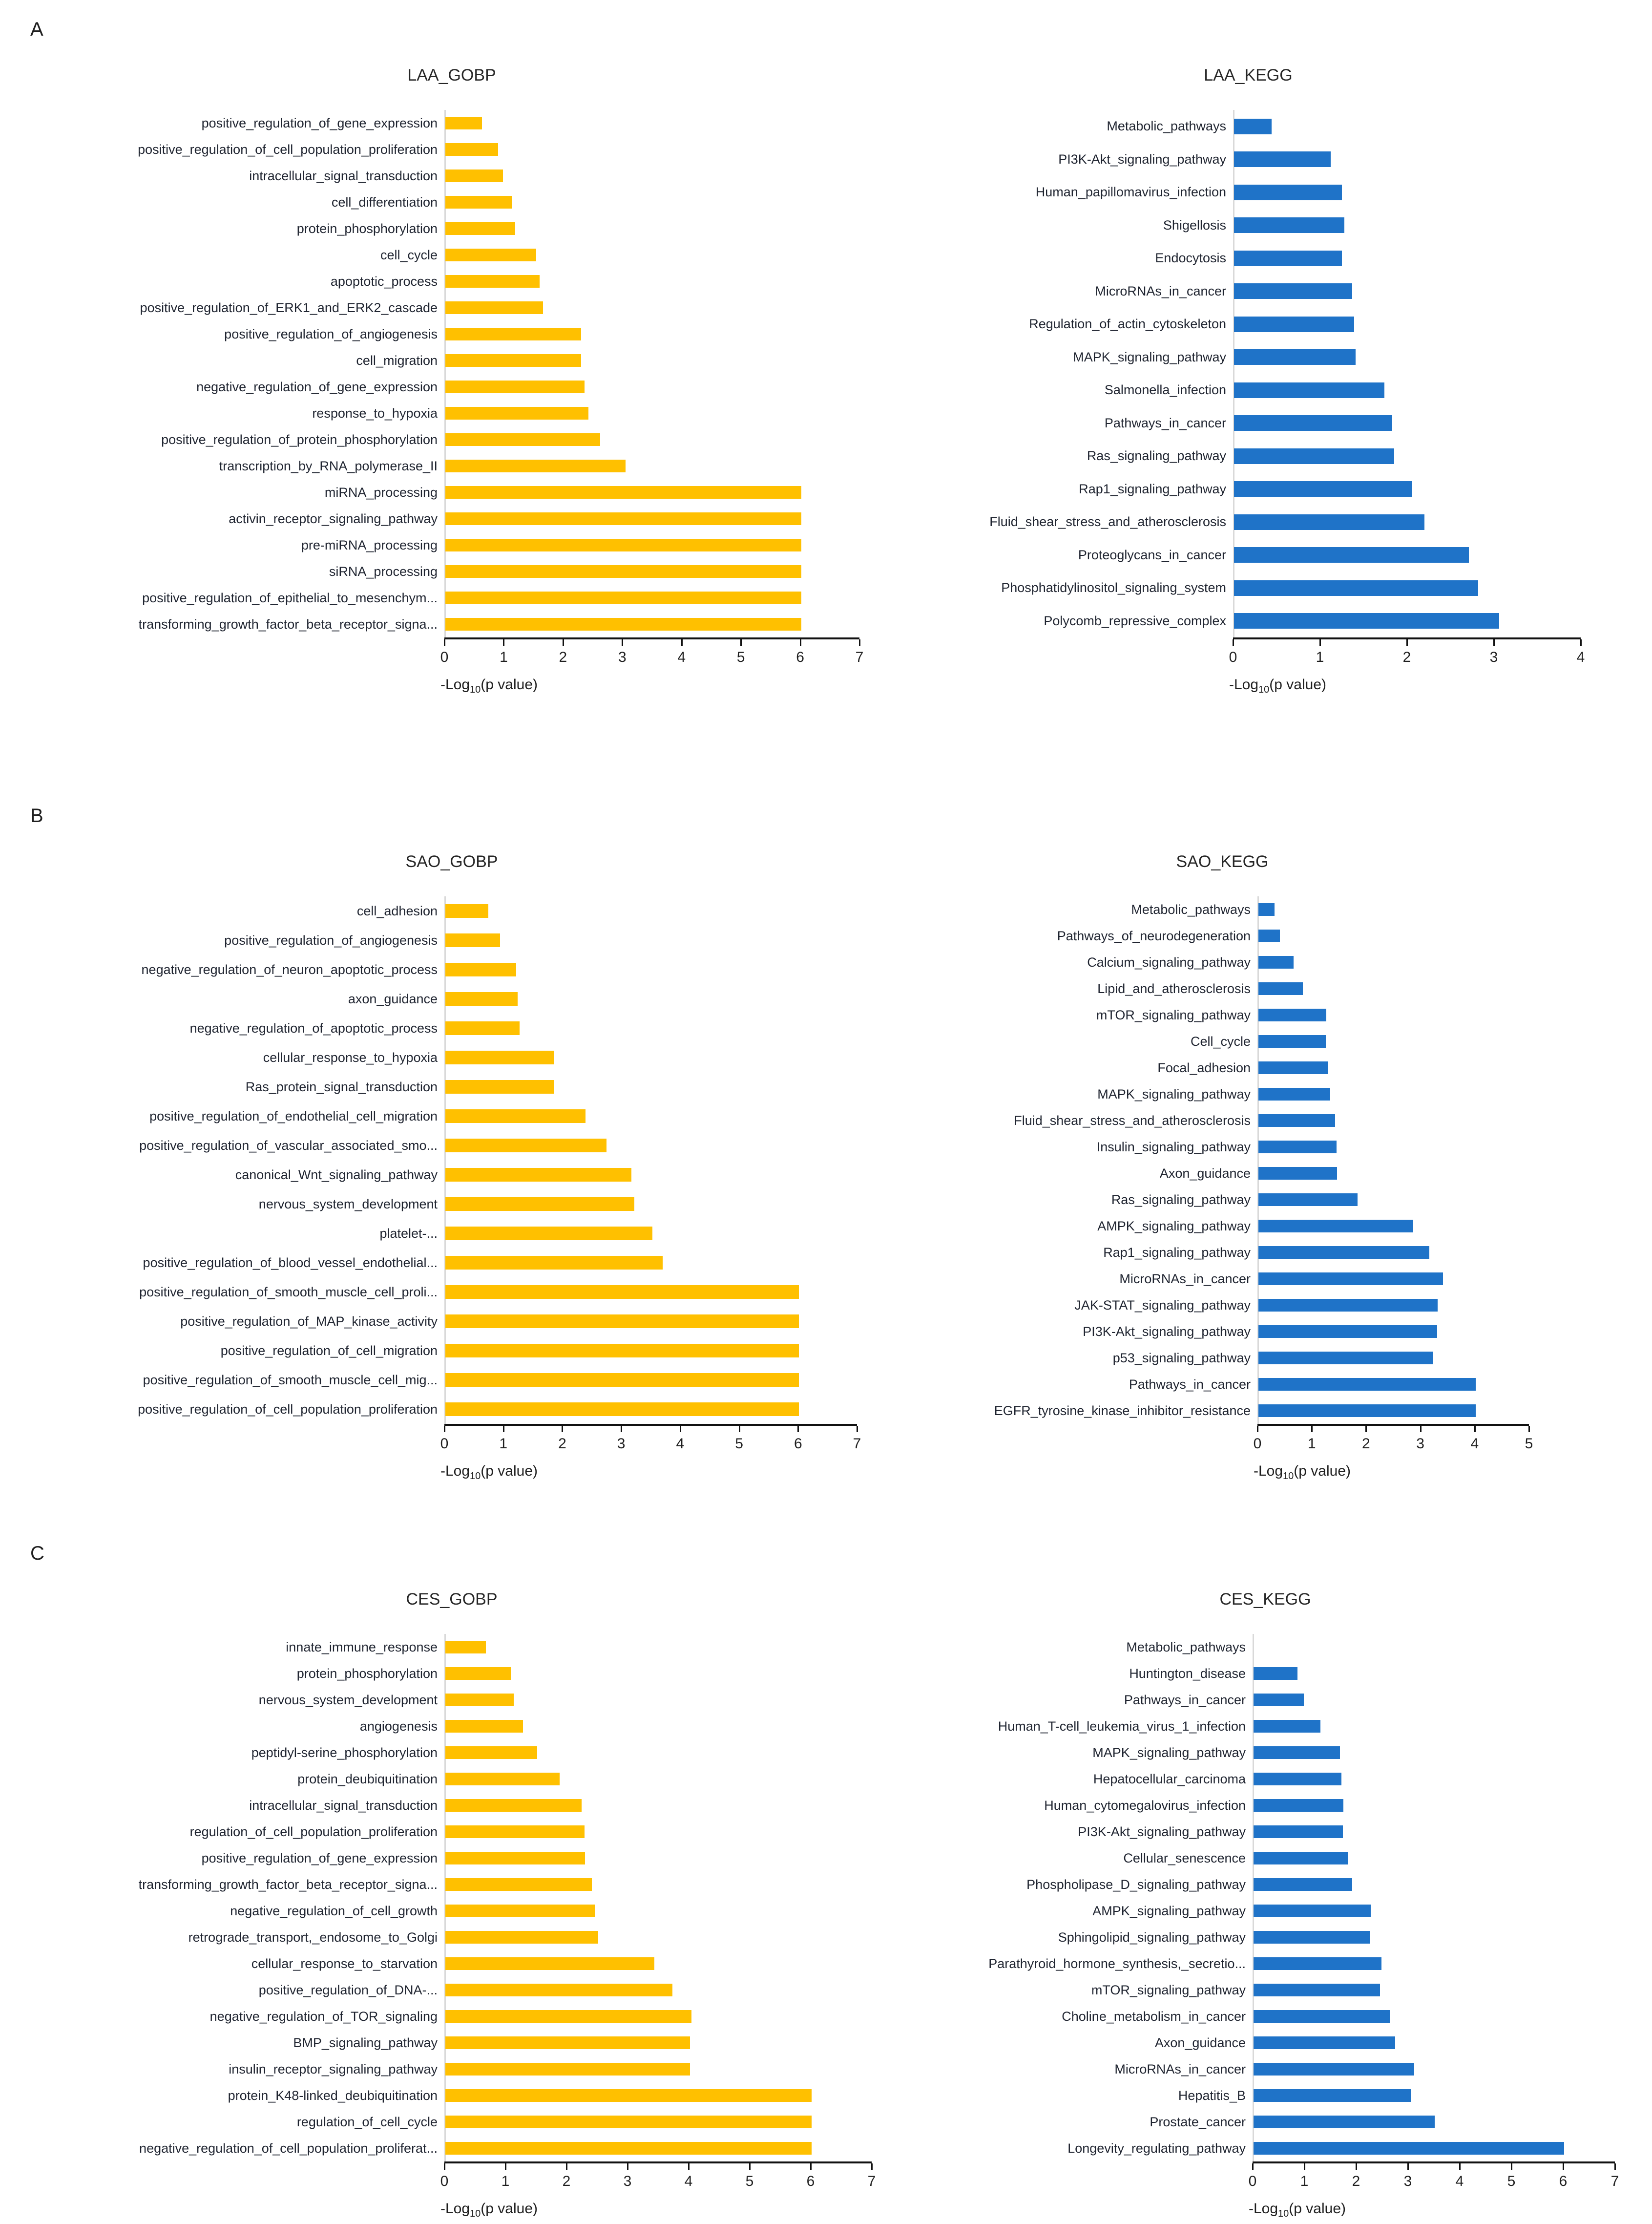 This screenshot has width=1652, height=2224. What do you see at coordinates (1198, 2121) in the screenshot?
I see `category-label: Prostate_cancer` at bounding box center [1198, 2121].